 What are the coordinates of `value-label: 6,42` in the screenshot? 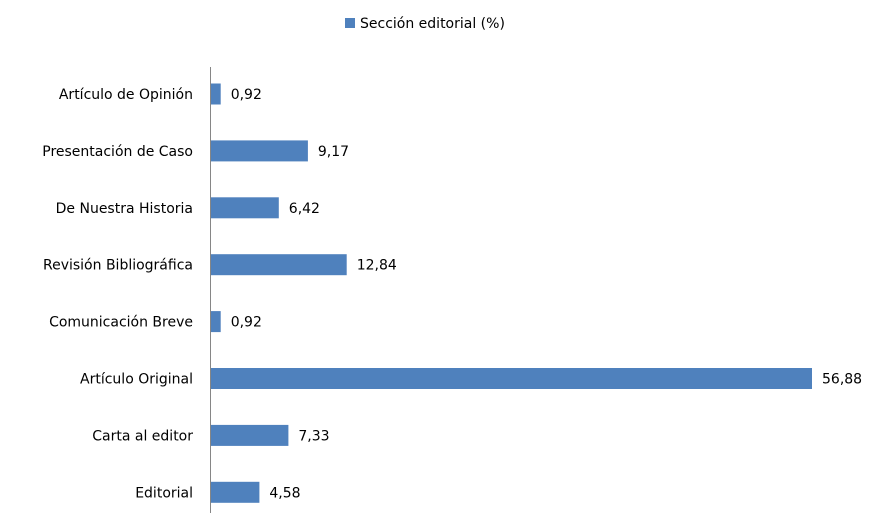 It's located at (304, 209).